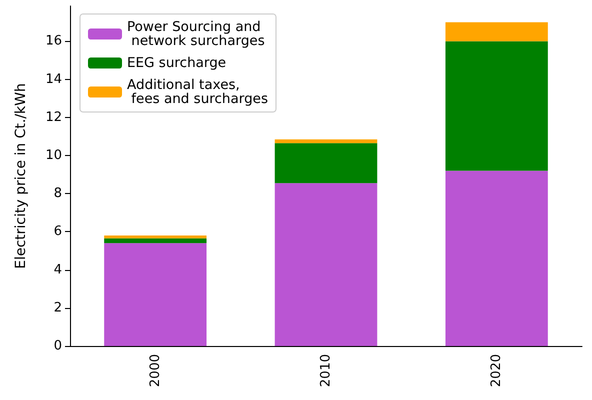  I want to click on y-axis-title: Electricity price in Ct./kWh, so click(21, 176).